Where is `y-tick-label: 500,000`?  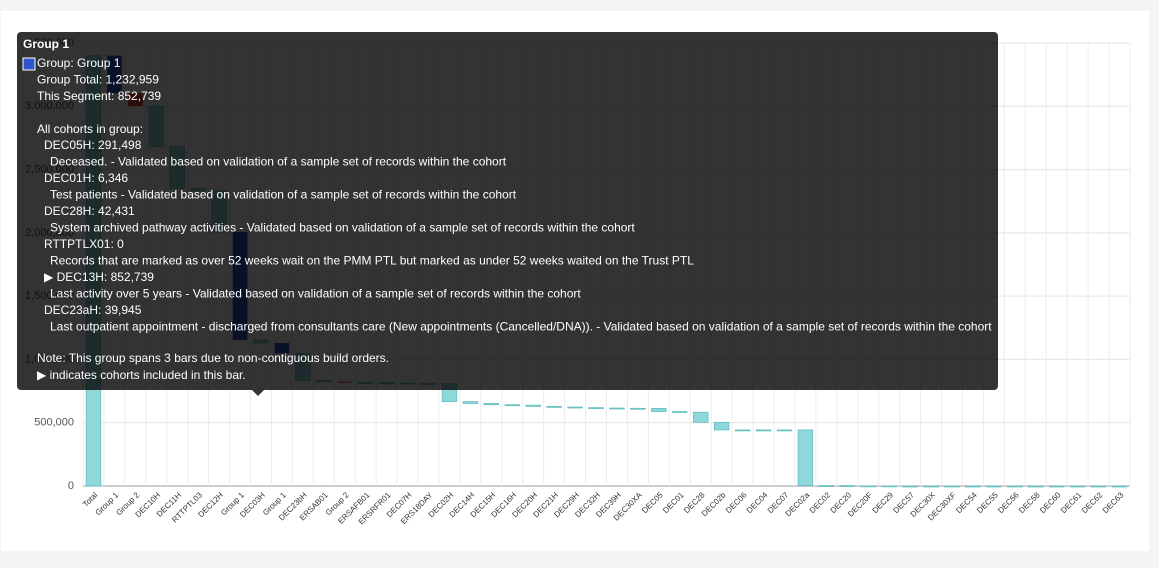
y-tick-label: 500,000 is located at coordinates (54, 423).